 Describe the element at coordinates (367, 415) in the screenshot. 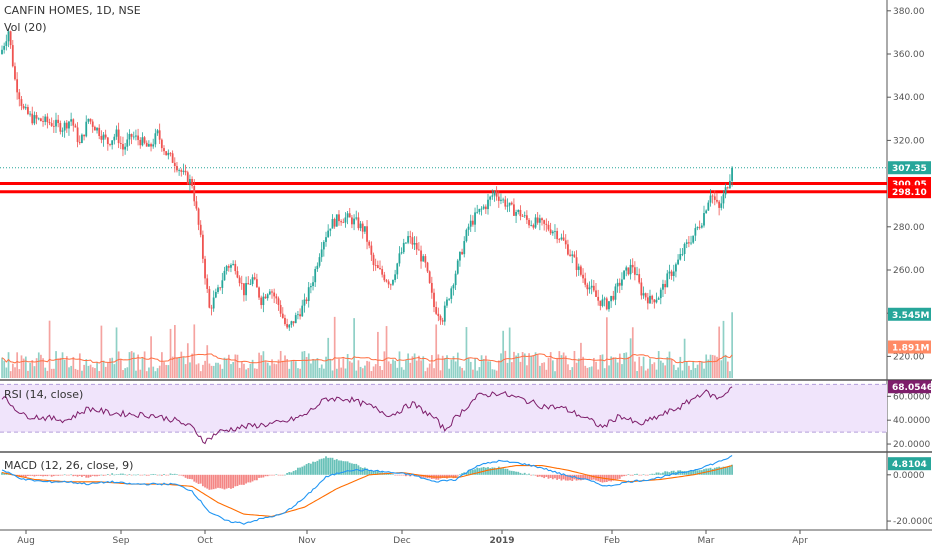

I see `rsi-line` at that location.